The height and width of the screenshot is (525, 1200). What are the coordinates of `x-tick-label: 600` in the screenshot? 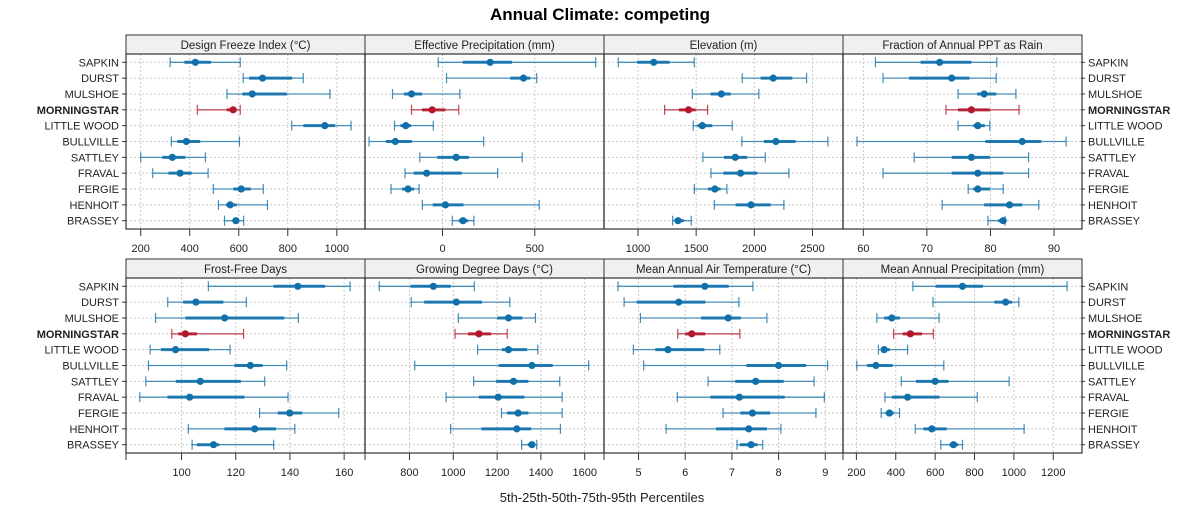 It's located at (239, 249).